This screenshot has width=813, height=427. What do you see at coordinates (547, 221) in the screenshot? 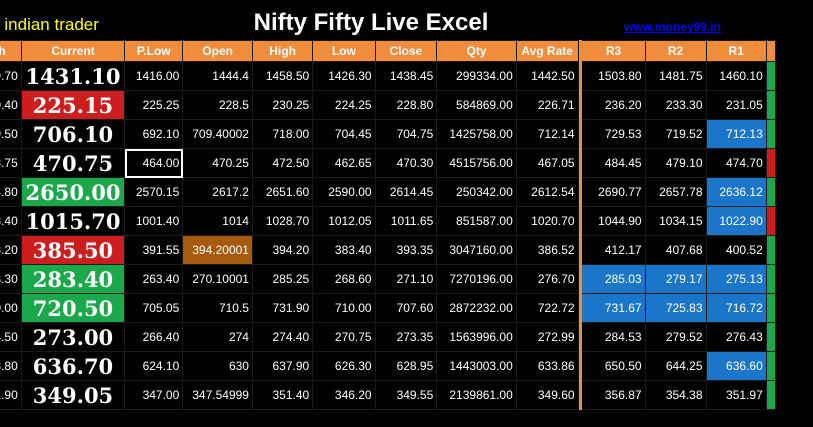
I see `cell-avg-rate: 1020.70` at bounding box center [547, 221].